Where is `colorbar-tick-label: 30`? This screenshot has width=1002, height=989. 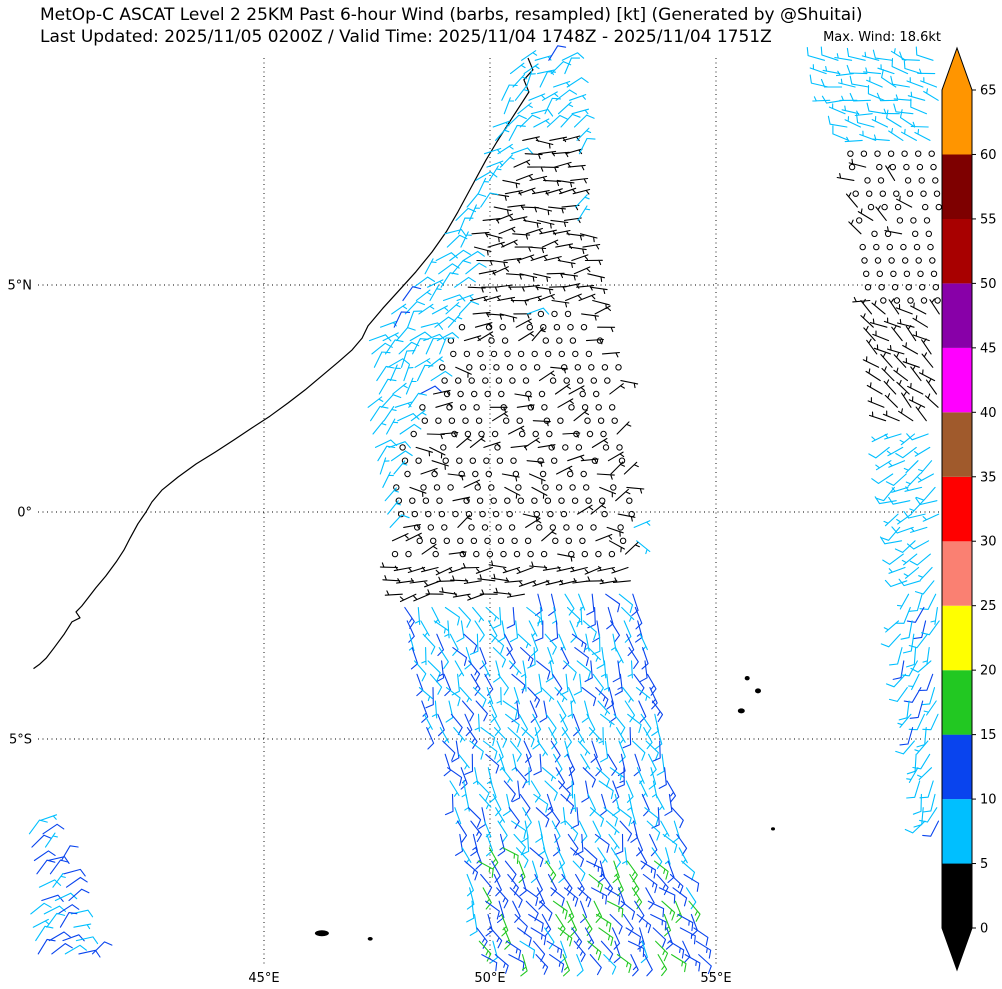 colorbar-tick-label: 30 is located at coordinates (988, 542).